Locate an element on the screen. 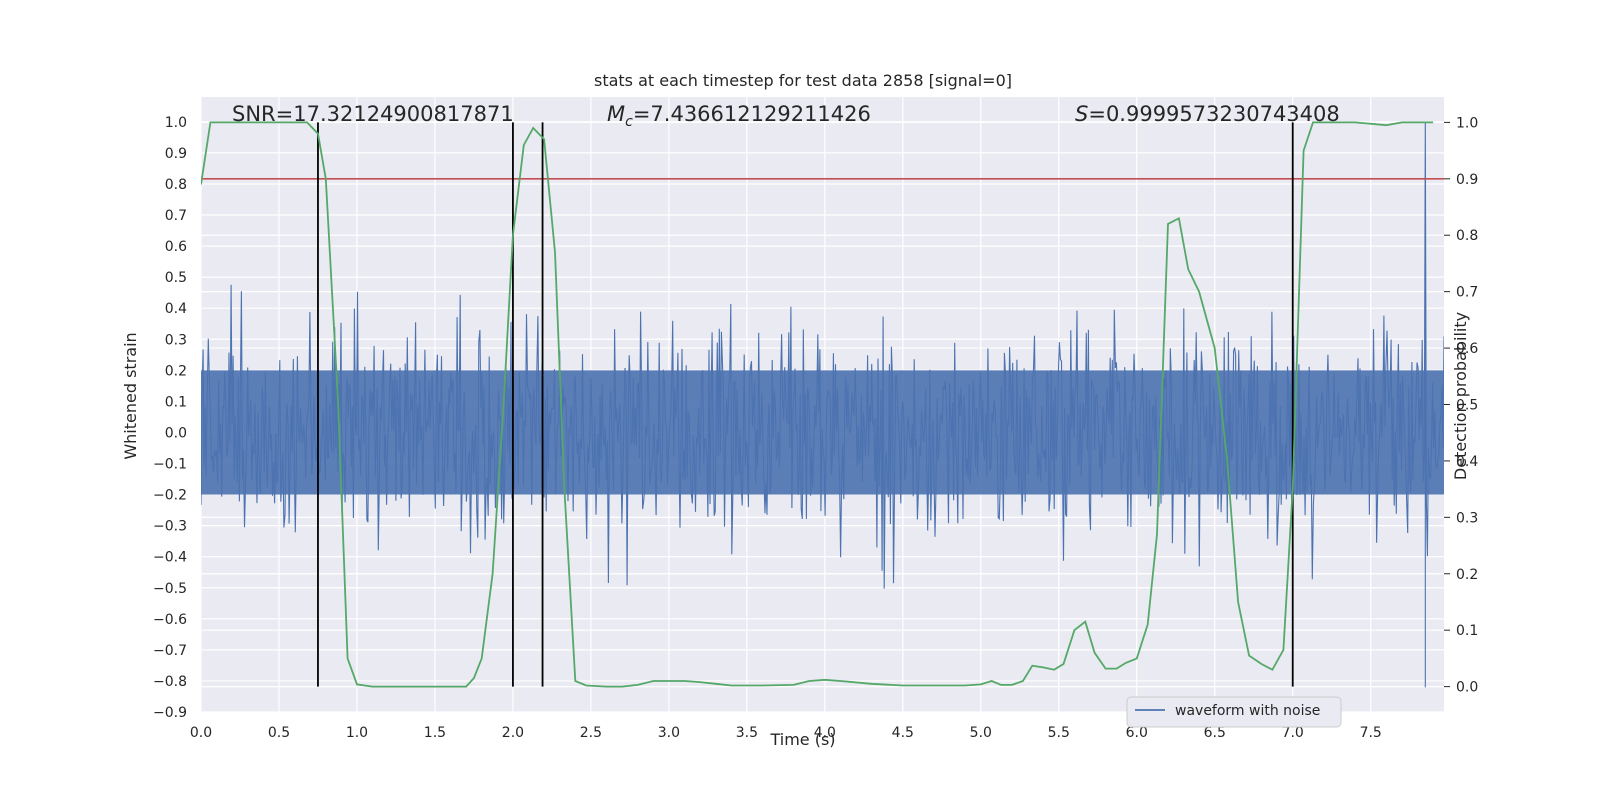 The width and height of the screenshot is (1600, 800). y-tick-label: 0.8 is located at coordinates (176, 185).